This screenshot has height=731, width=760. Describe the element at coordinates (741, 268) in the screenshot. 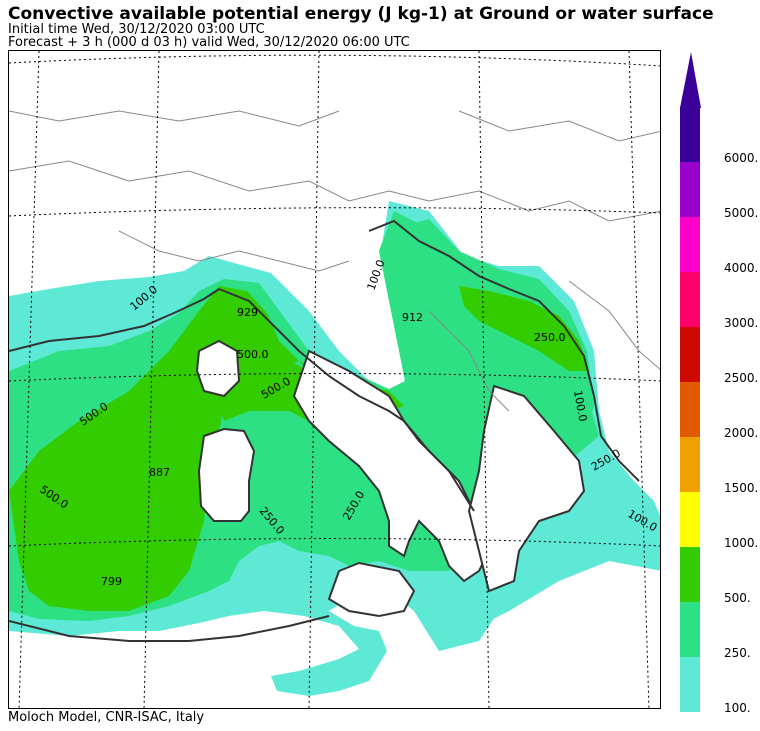

I see `legend-label: 4000.` at that location.